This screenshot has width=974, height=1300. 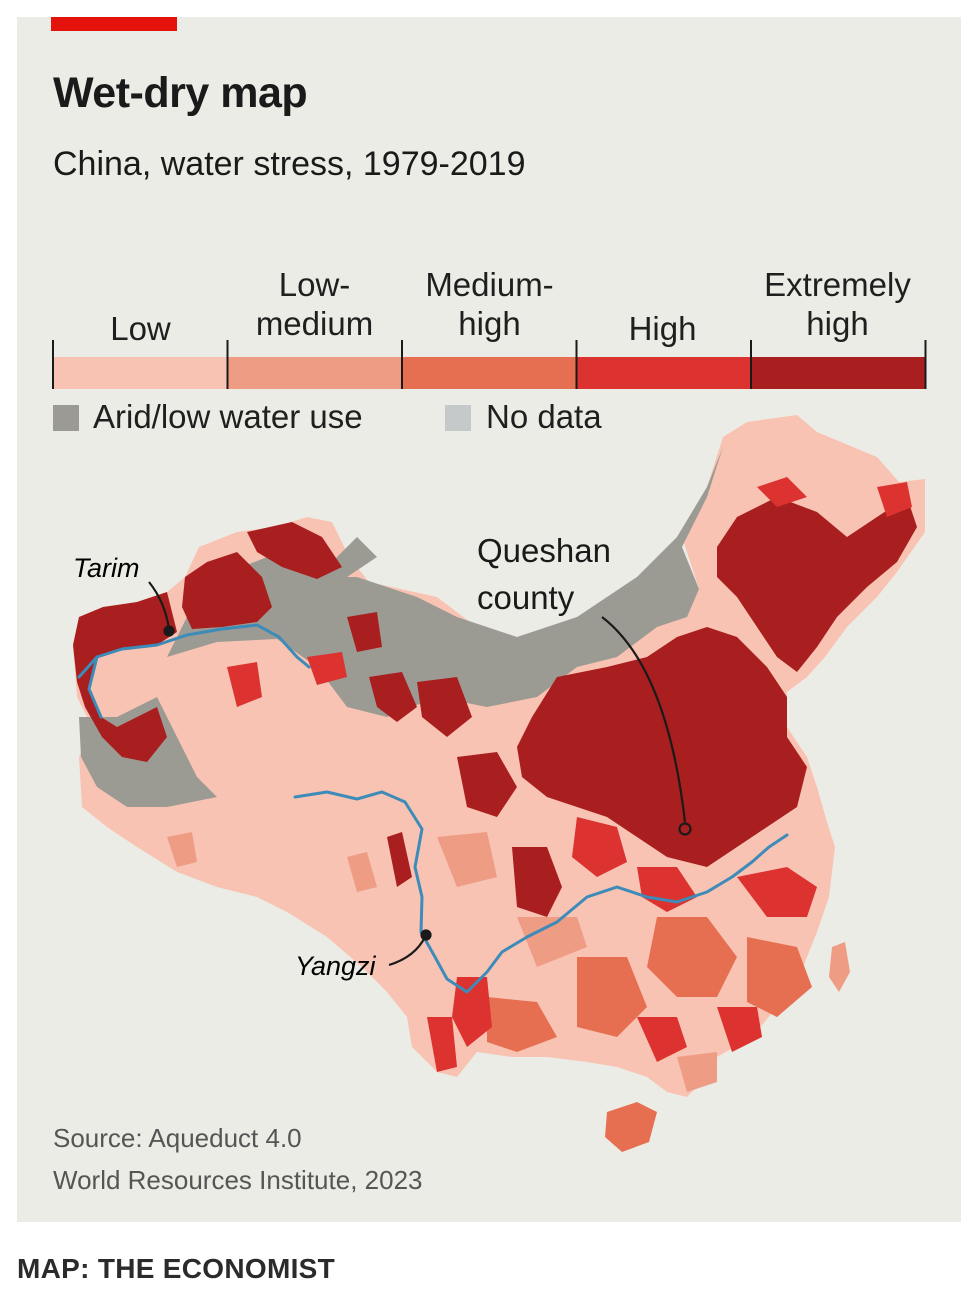 I want to click on tarim-leader, so click(x=159, y=605).